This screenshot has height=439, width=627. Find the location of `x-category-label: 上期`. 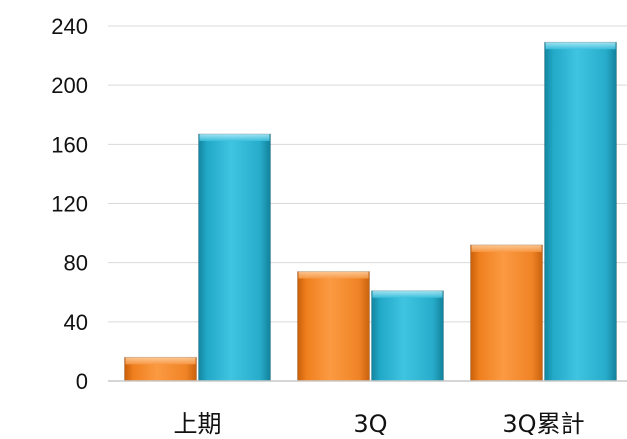

x-category-label: 上期 is located at coordinates (198, 424).